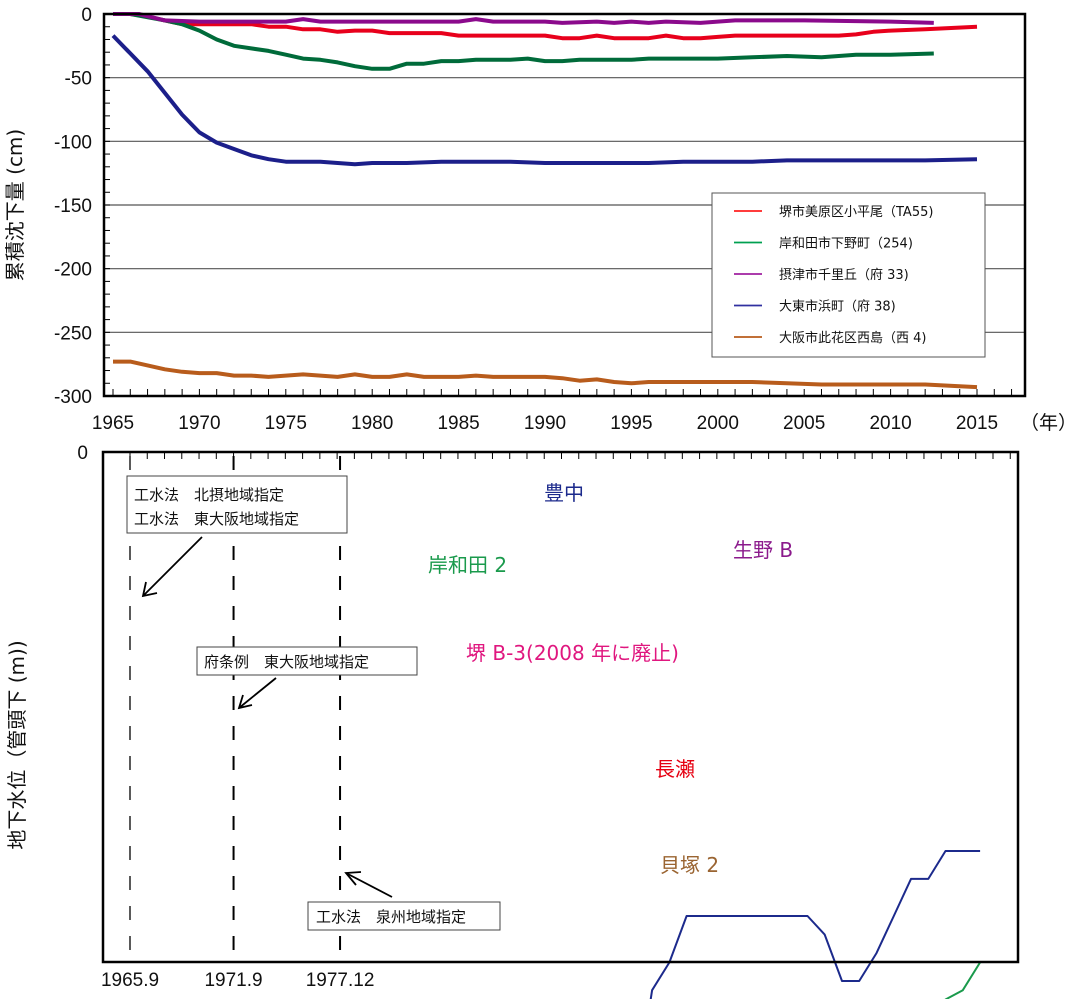 The width and height of the screenshot is (1073, 999). Describe the element at coordinates (172, 566) in the screenshot. I see `annotation-arrow-1965` at that location.